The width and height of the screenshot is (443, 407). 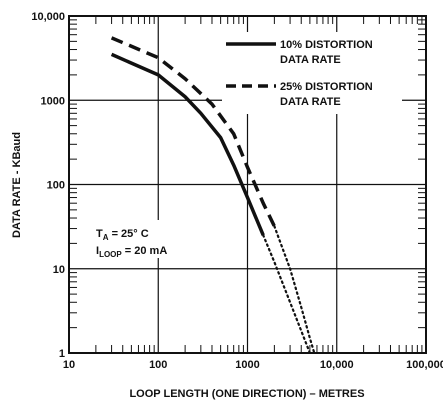 What do you see at coordinates (310, 60) in the screenshot?
I see `legend-label-10-percent-line2: DATA RATE` at bounding box center [310, 60].